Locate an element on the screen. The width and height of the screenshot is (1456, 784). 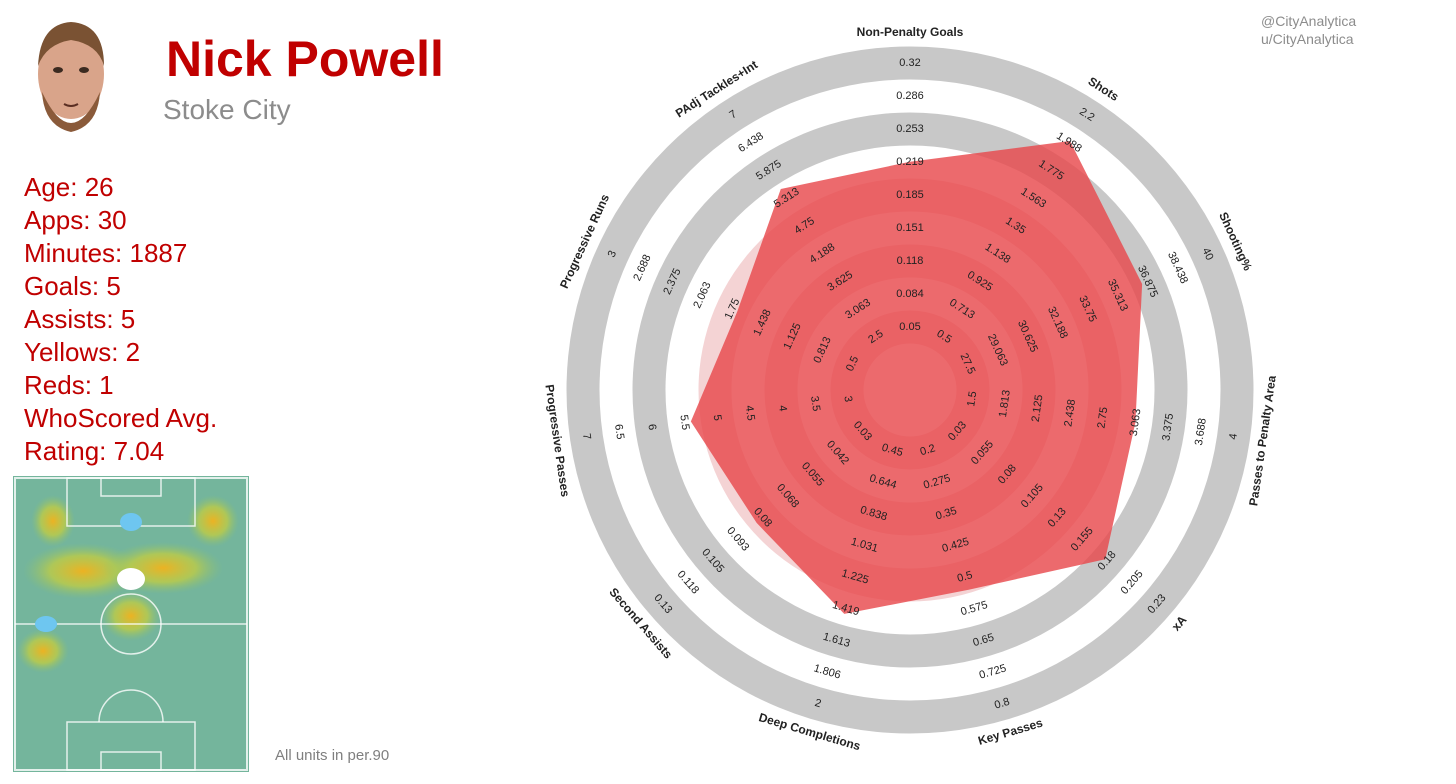
radar-tick-label: 0.65 is located at coordinates (984, 641).